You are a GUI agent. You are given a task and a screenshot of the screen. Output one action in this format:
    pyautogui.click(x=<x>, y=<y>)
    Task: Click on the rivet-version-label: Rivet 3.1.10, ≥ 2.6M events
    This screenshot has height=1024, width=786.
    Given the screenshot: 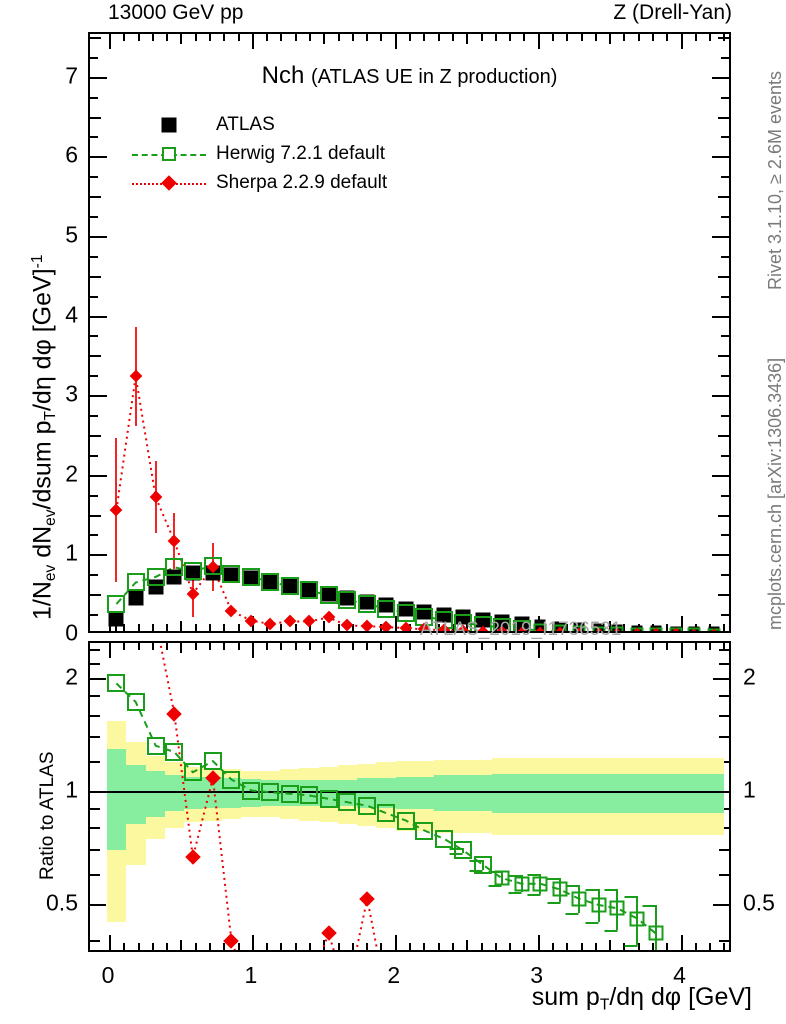 What is the action you would take?
    pyautogui.click(x=775, y=180)
    